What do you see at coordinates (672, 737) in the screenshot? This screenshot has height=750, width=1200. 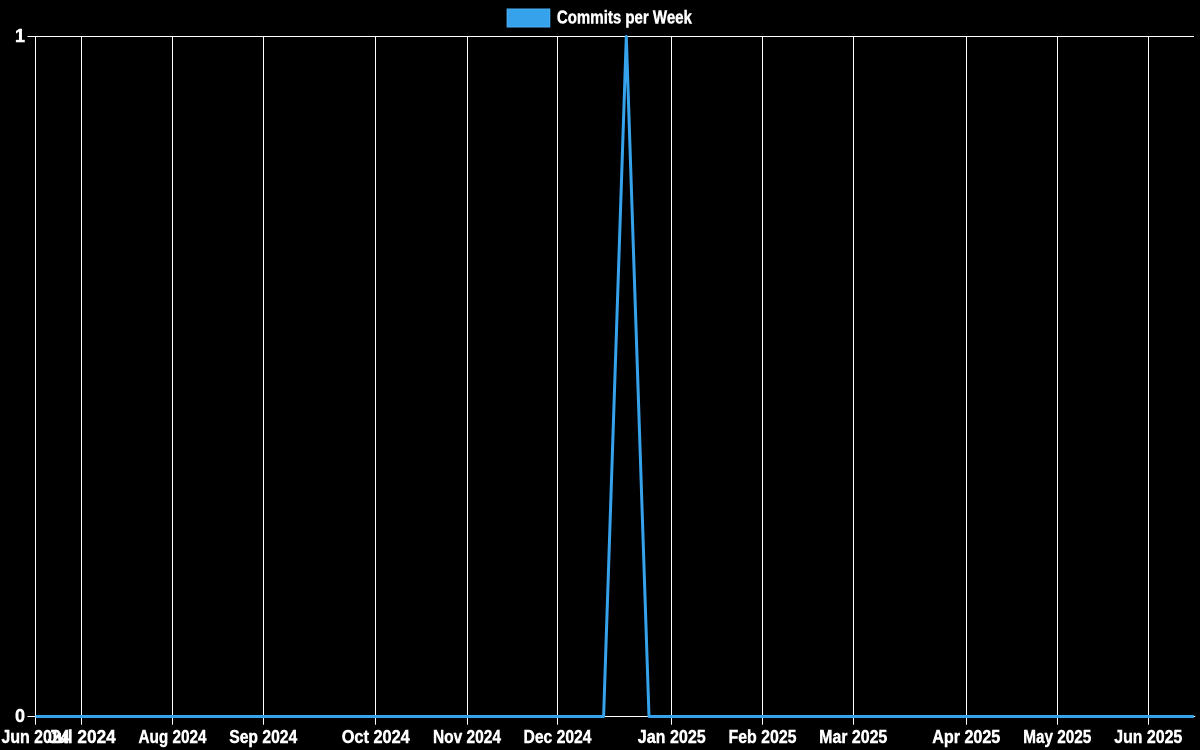 I see `svg-text: Jan 2025` at bounding box center [672, 737].